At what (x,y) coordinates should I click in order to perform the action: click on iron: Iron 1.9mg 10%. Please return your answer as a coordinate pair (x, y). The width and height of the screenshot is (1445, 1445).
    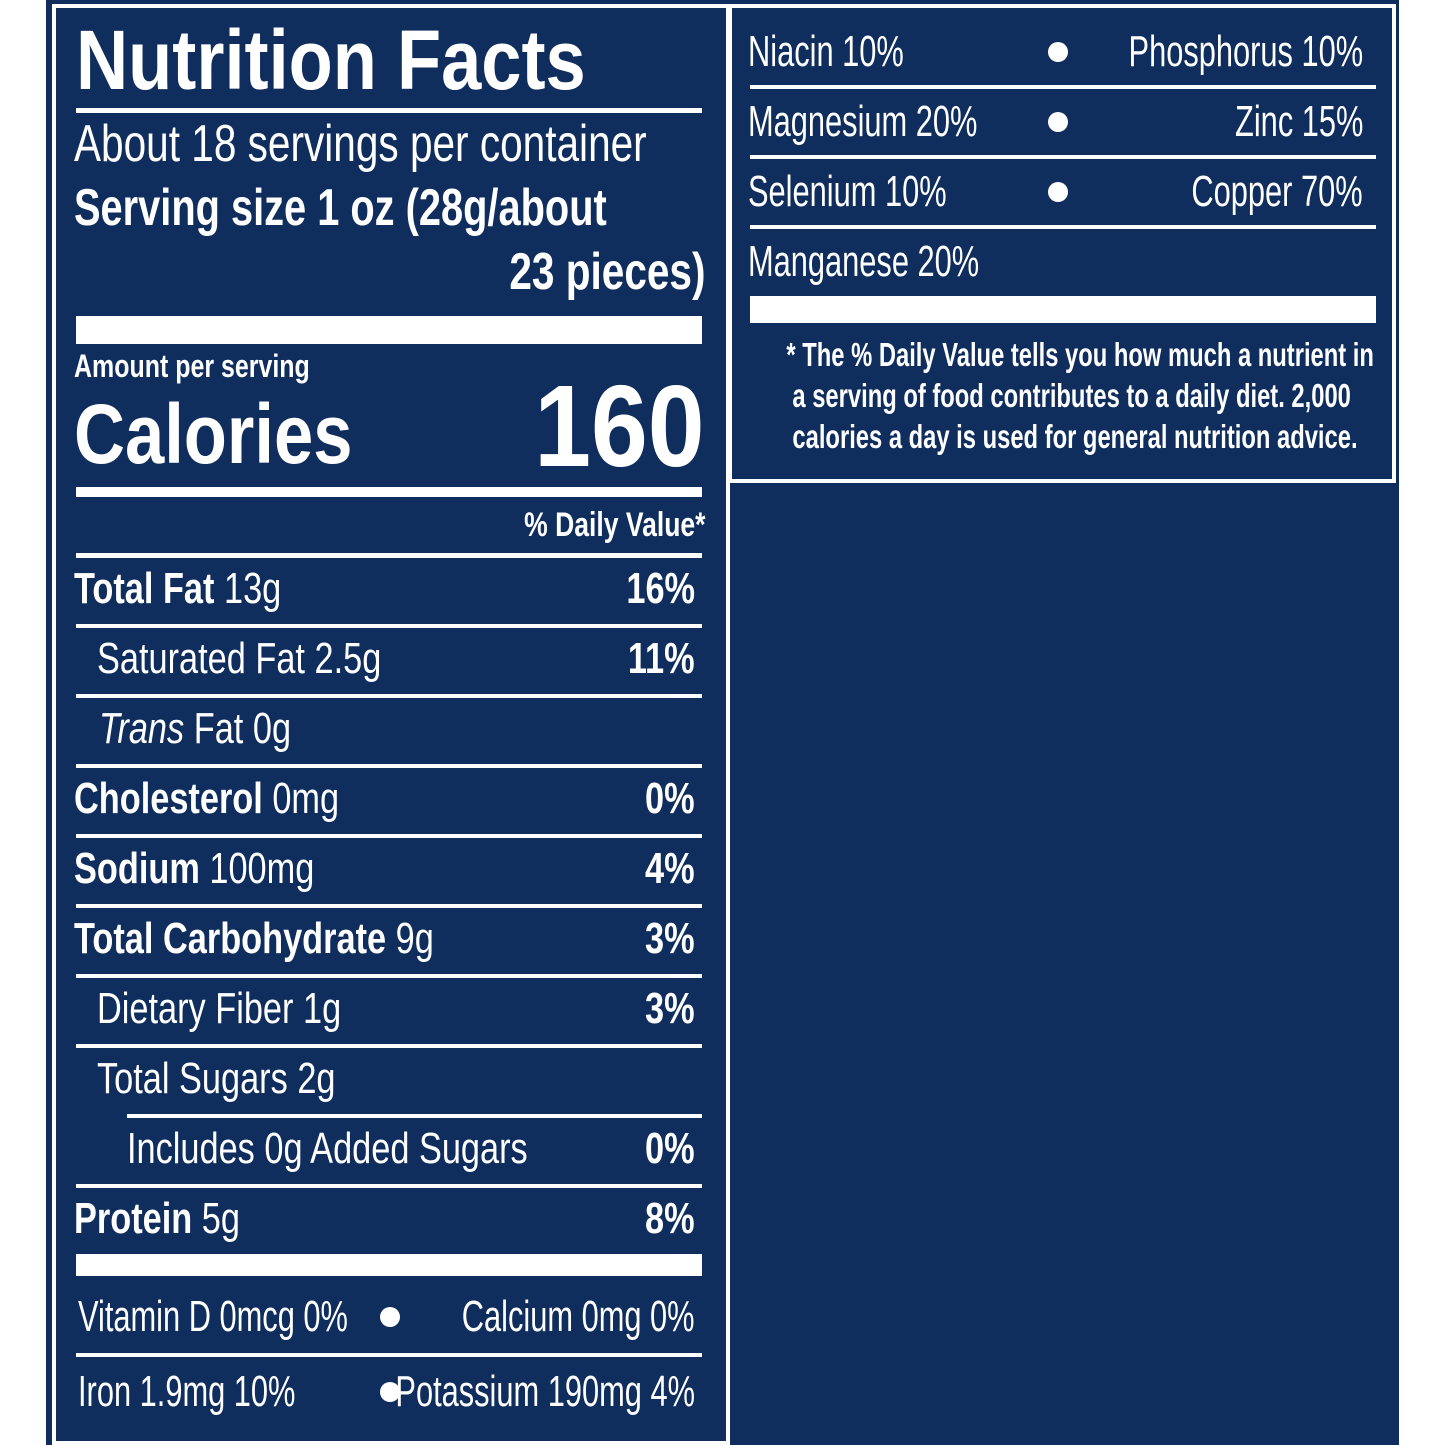
    Looking at the image, I should click on (187, 1391).